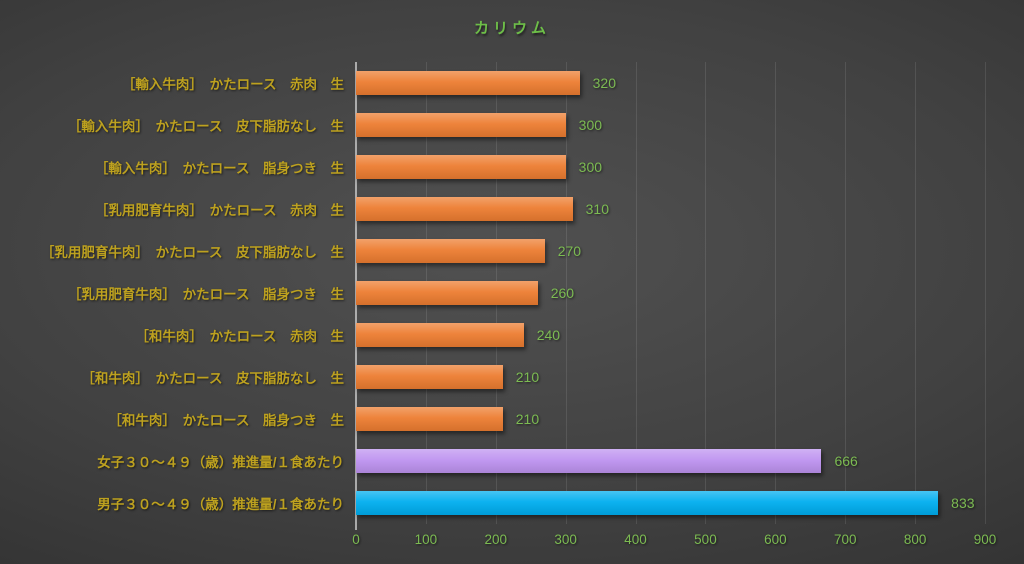 The width and height of the screenshot is (1024, 564). What do you see at coordinates (845, 539) in the screenshot?
I see `x-tick-label: 700` at bounding box center [845, 539].